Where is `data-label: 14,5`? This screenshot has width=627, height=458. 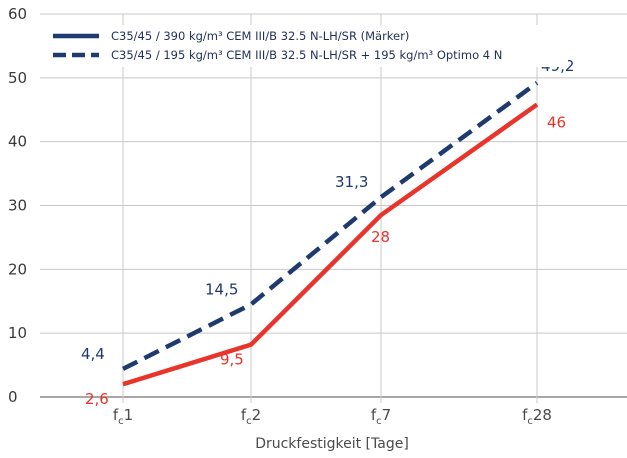 data-label: 14,5 is located at coordinates (221, 289).